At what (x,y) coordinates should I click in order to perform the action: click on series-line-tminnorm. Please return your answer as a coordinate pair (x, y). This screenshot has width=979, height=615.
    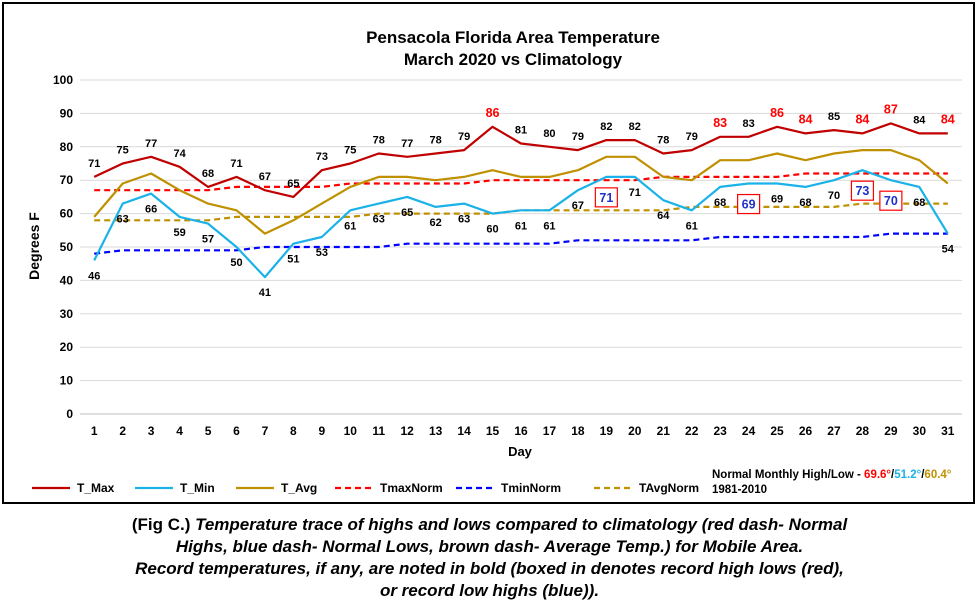
    Looking at the image, I should click on (521, 243).